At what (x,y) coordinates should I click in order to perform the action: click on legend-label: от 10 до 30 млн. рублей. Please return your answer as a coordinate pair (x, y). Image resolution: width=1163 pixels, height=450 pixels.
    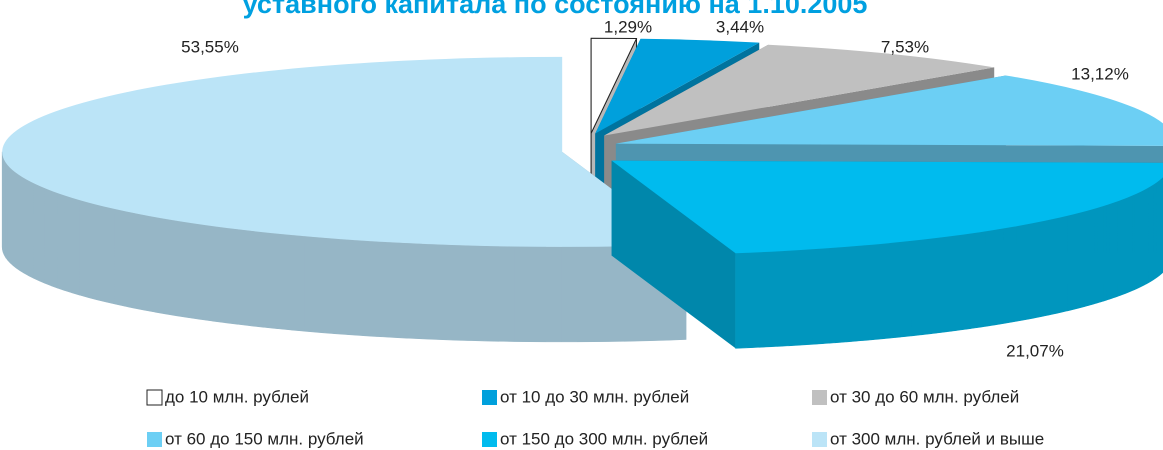
    Looking at the image, I should click on (594, 396).